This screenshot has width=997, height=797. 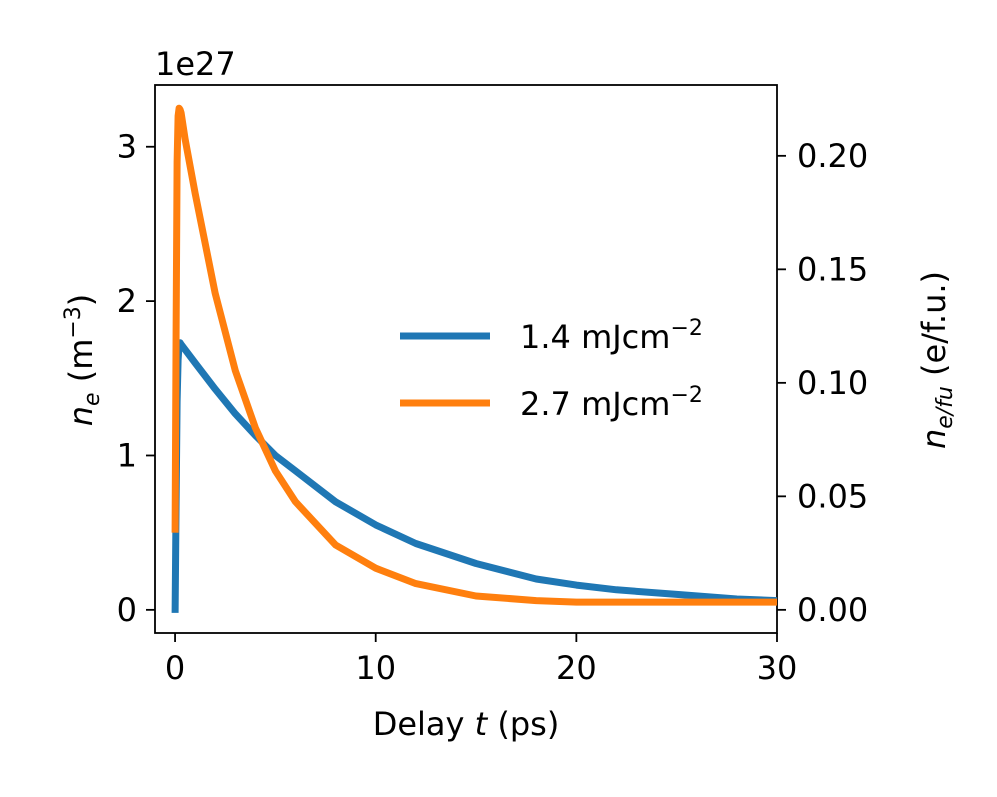 I want to click on legend-label-series-1-exp: −2, so click(x=686, y=328).